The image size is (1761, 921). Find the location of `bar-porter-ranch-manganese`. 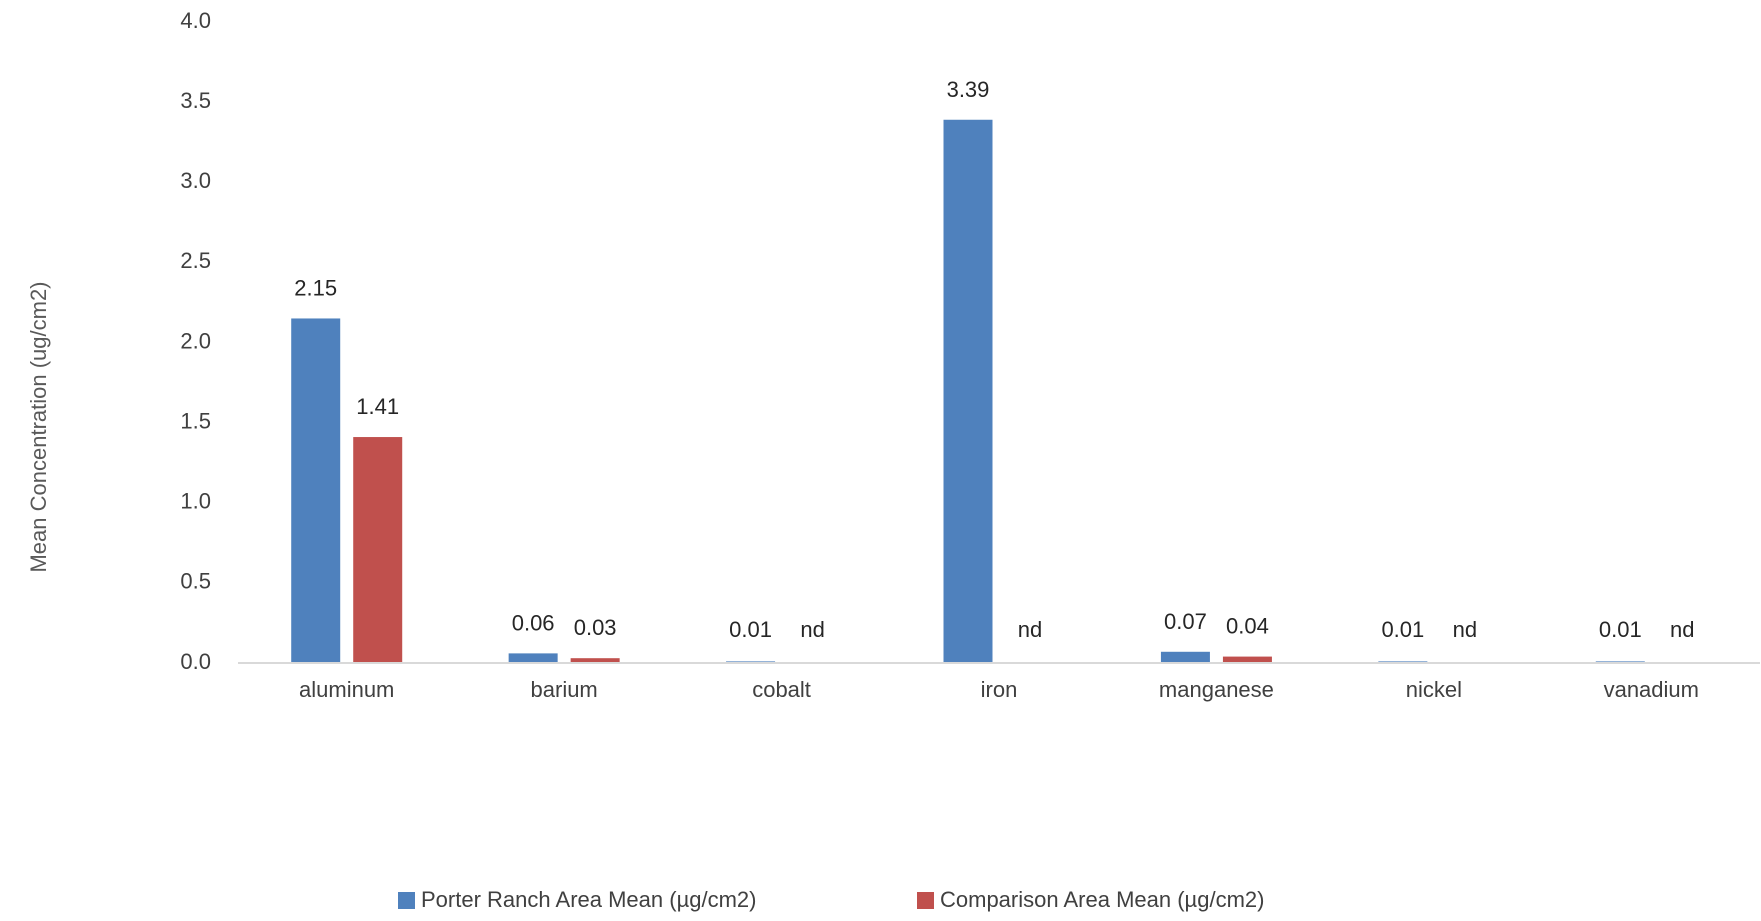

bar-porter-ranch-manganese is located at coordinates (1185, 657).